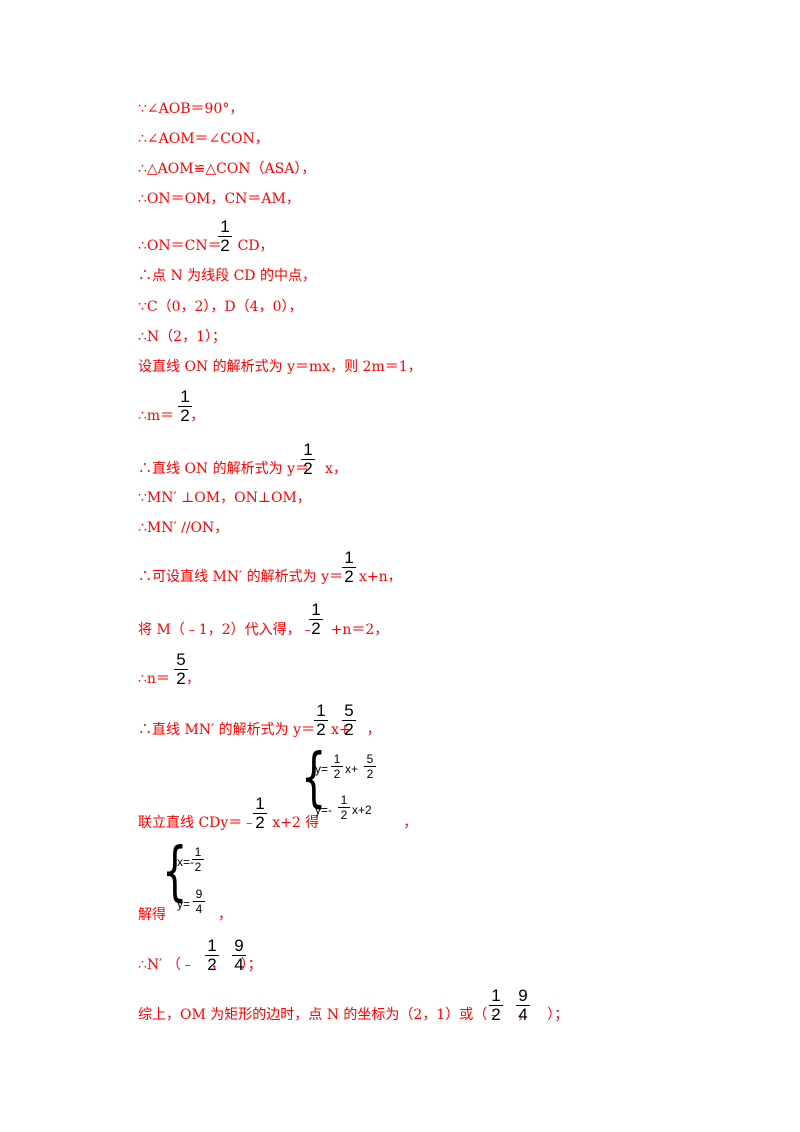 The height and width of the screenshot is (1132, 800). What do you see at coordinates (263, 630) in the screenshot?
I see `line-substitute-m: 将 M（﹣1，2）代入得，﹣ +n＝2，` at bounding box center [263, 630].